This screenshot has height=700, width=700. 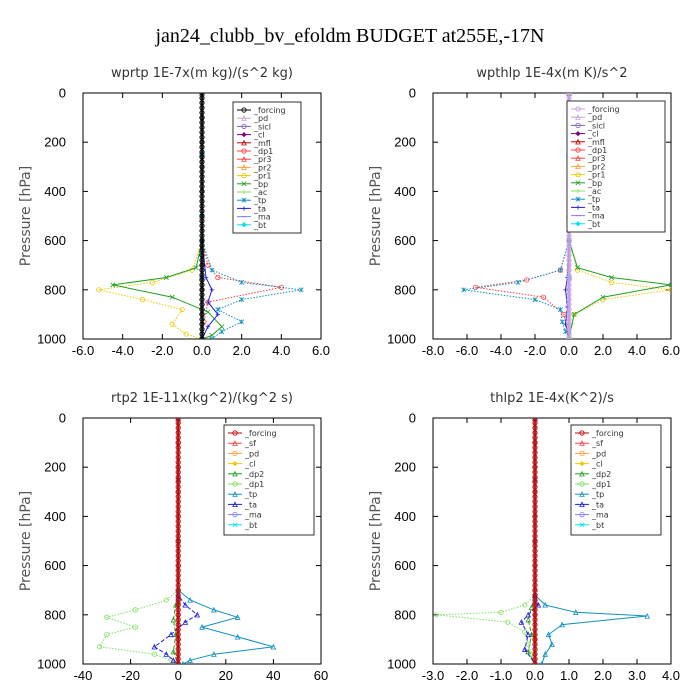 I want to click on x-tick-label: -6.0, so click(x=467, y=350).